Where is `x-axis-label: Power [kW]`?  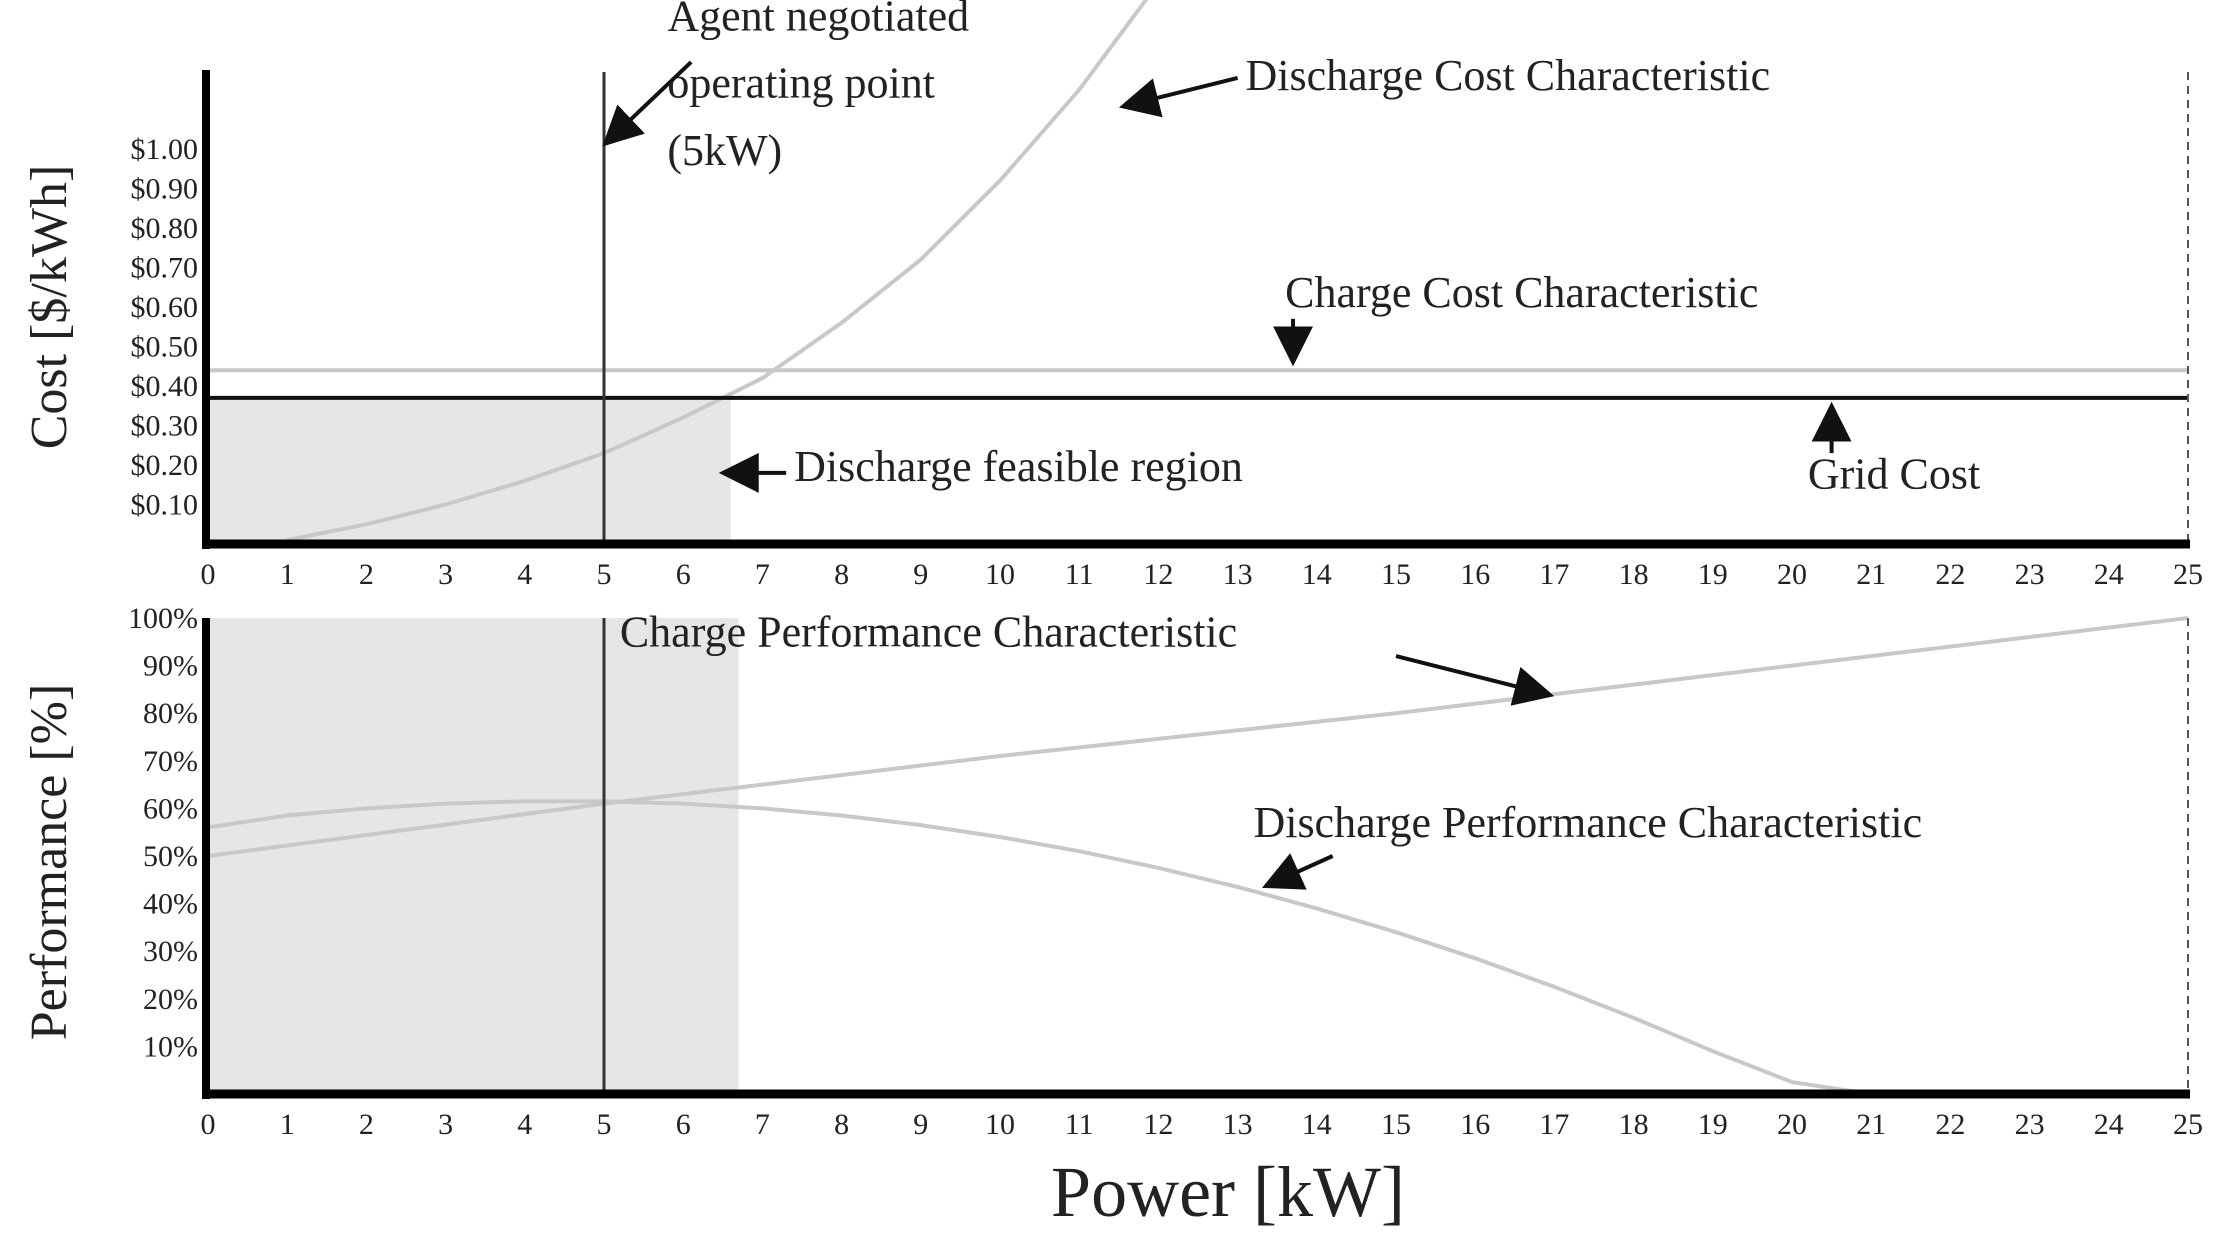
x-axis-label: Power [kW] is located at coordinates (1228, 1192).